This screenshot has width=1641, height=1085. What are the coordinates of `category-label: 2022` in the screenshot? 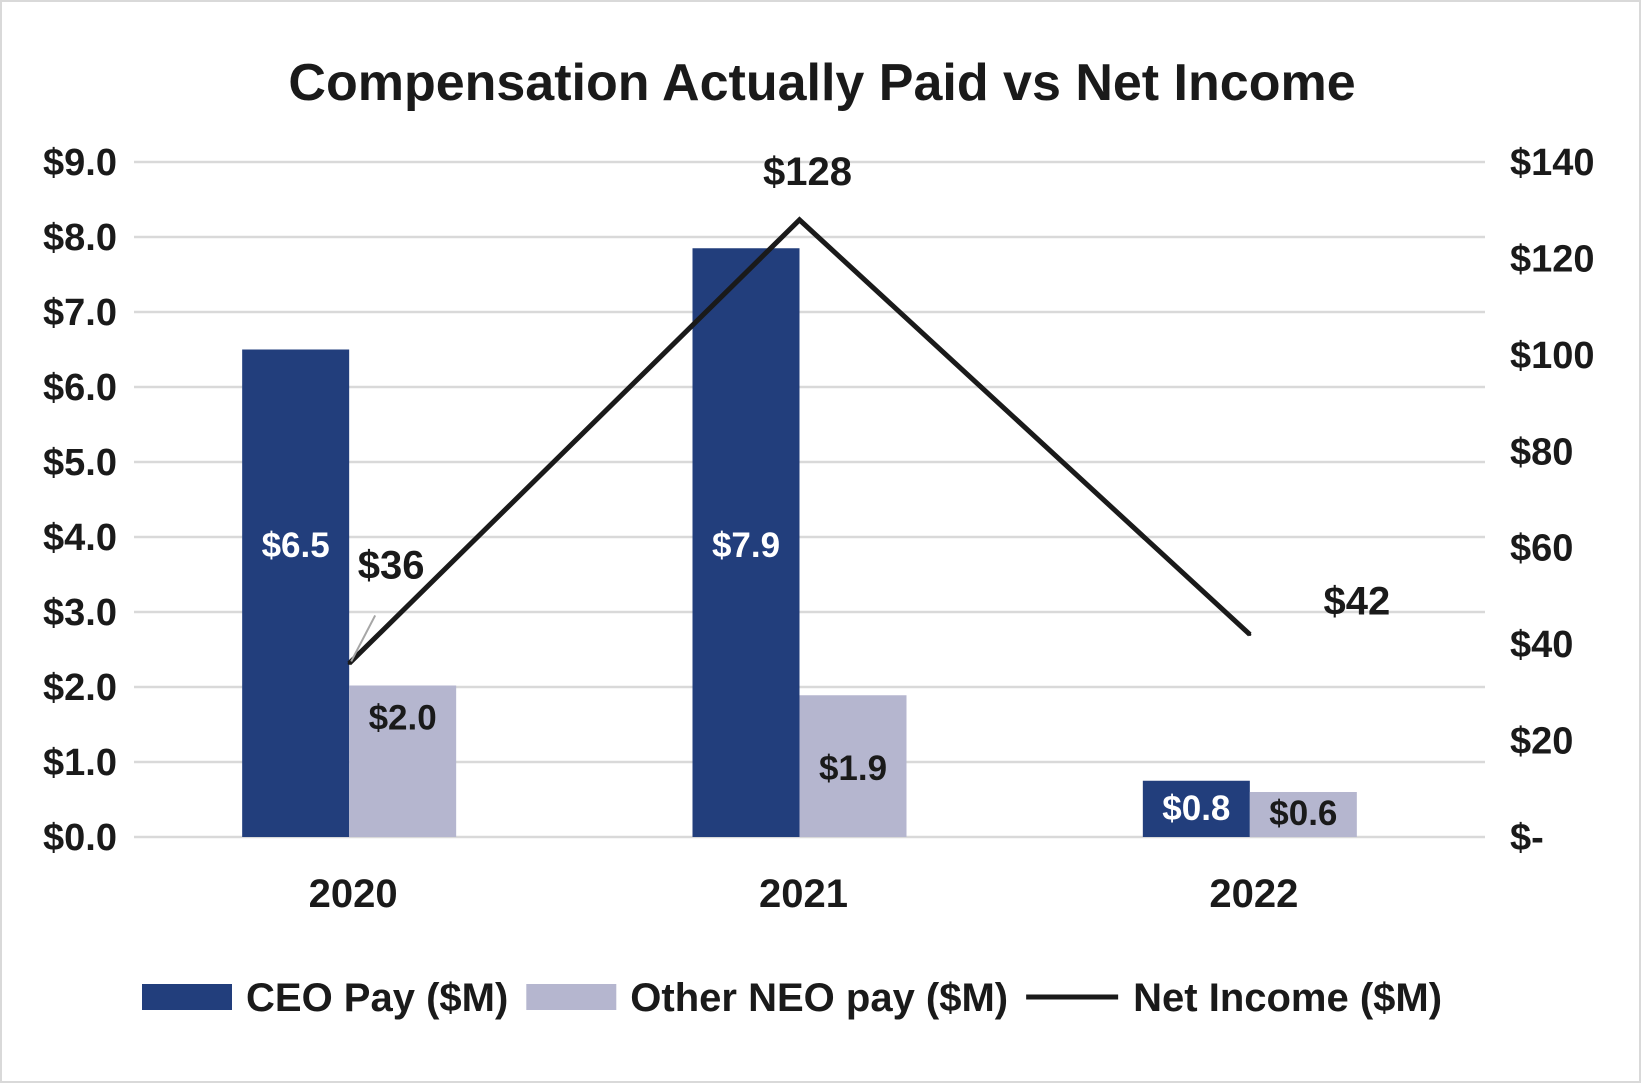 It's located at (1253, 894).